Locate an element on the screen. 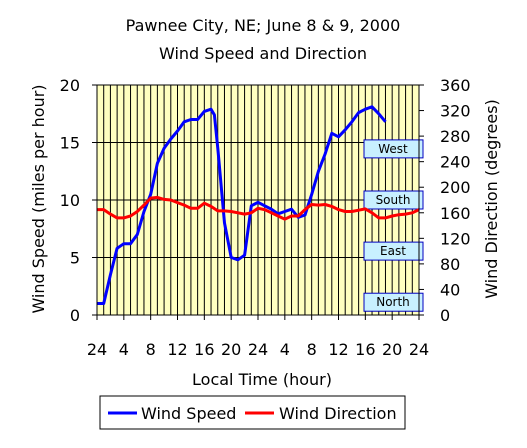  y-tick-label: 0 is located at coordinates (75, 315).